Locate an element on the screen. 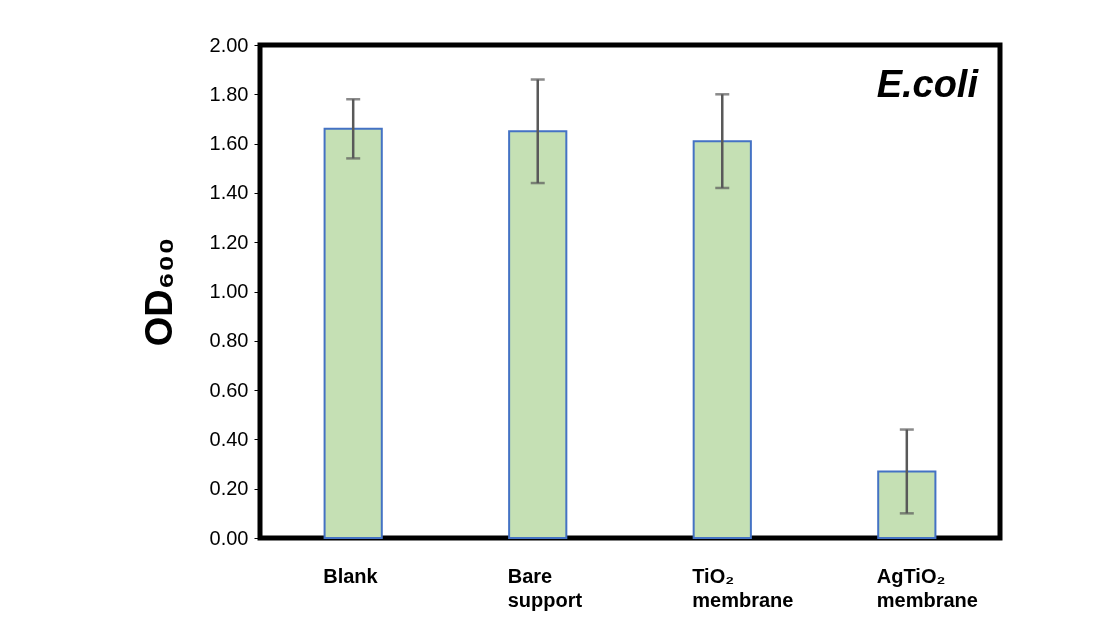 The height and width of the screenshot is (641, 1118). x-tick-label: Blank is located at coordinates (351, 575).